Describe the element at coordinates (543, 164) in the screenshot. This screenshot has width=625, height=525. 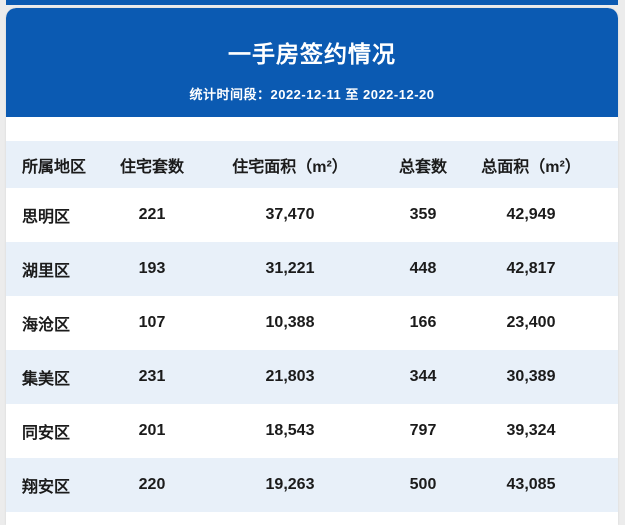
I see `column-header: 总面积（m²）` at that location.